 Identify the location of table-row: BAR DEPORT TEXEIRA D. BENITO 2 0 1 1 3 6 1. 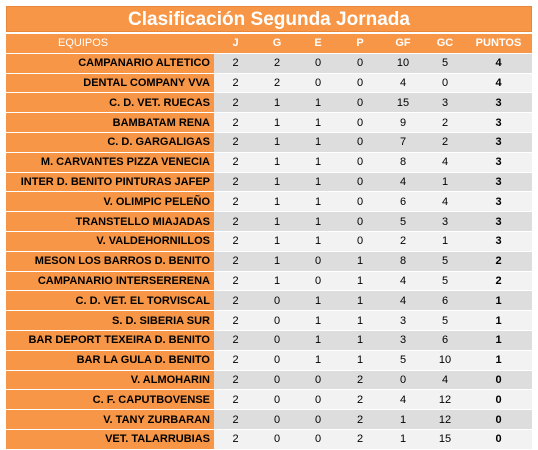
(269, 340).